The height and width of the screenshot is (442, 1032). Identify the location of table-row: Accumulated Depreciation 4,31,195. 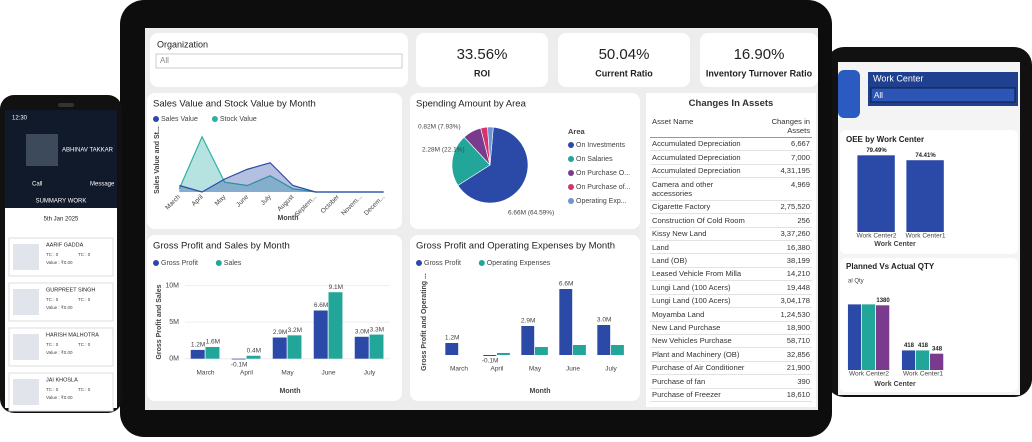
(731, 172).